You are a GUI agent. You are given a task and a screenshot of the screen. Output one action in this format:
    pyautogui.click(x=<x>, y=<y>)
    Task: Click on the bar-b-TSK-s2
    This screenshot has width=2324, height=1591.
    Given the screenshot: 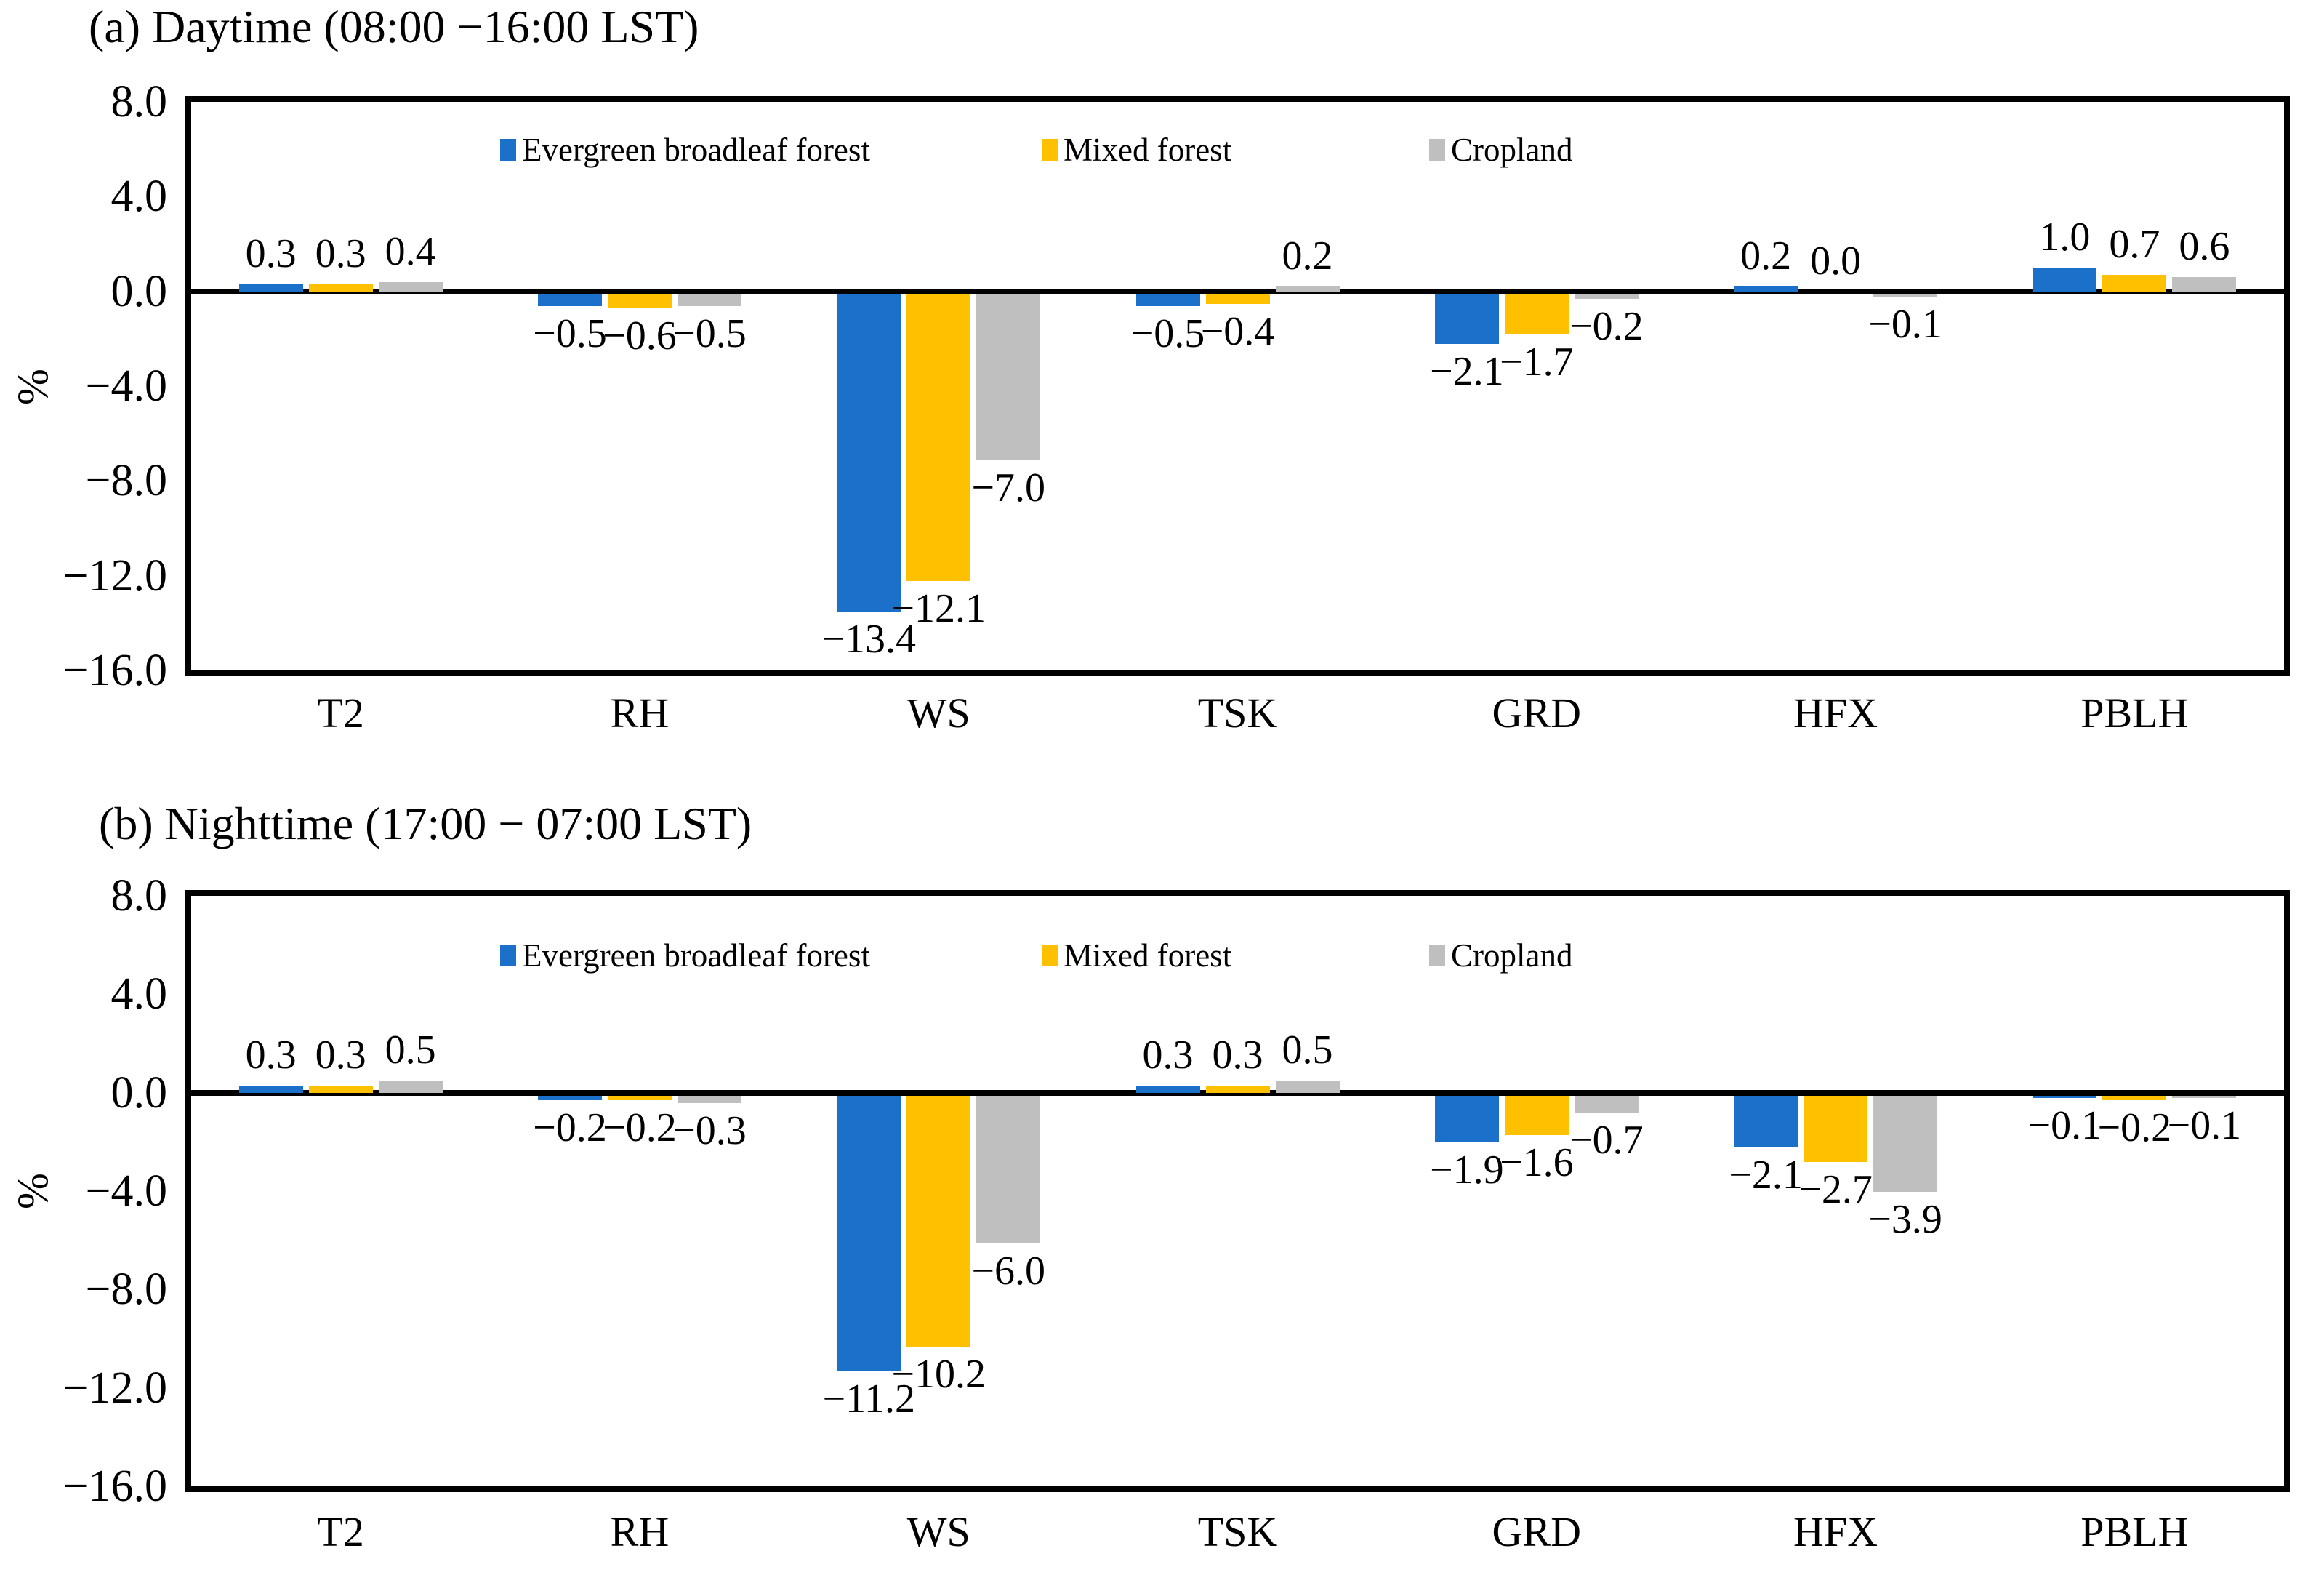 What is the action you would take?
    pyautogui.click(x=1308, y=1086)
    